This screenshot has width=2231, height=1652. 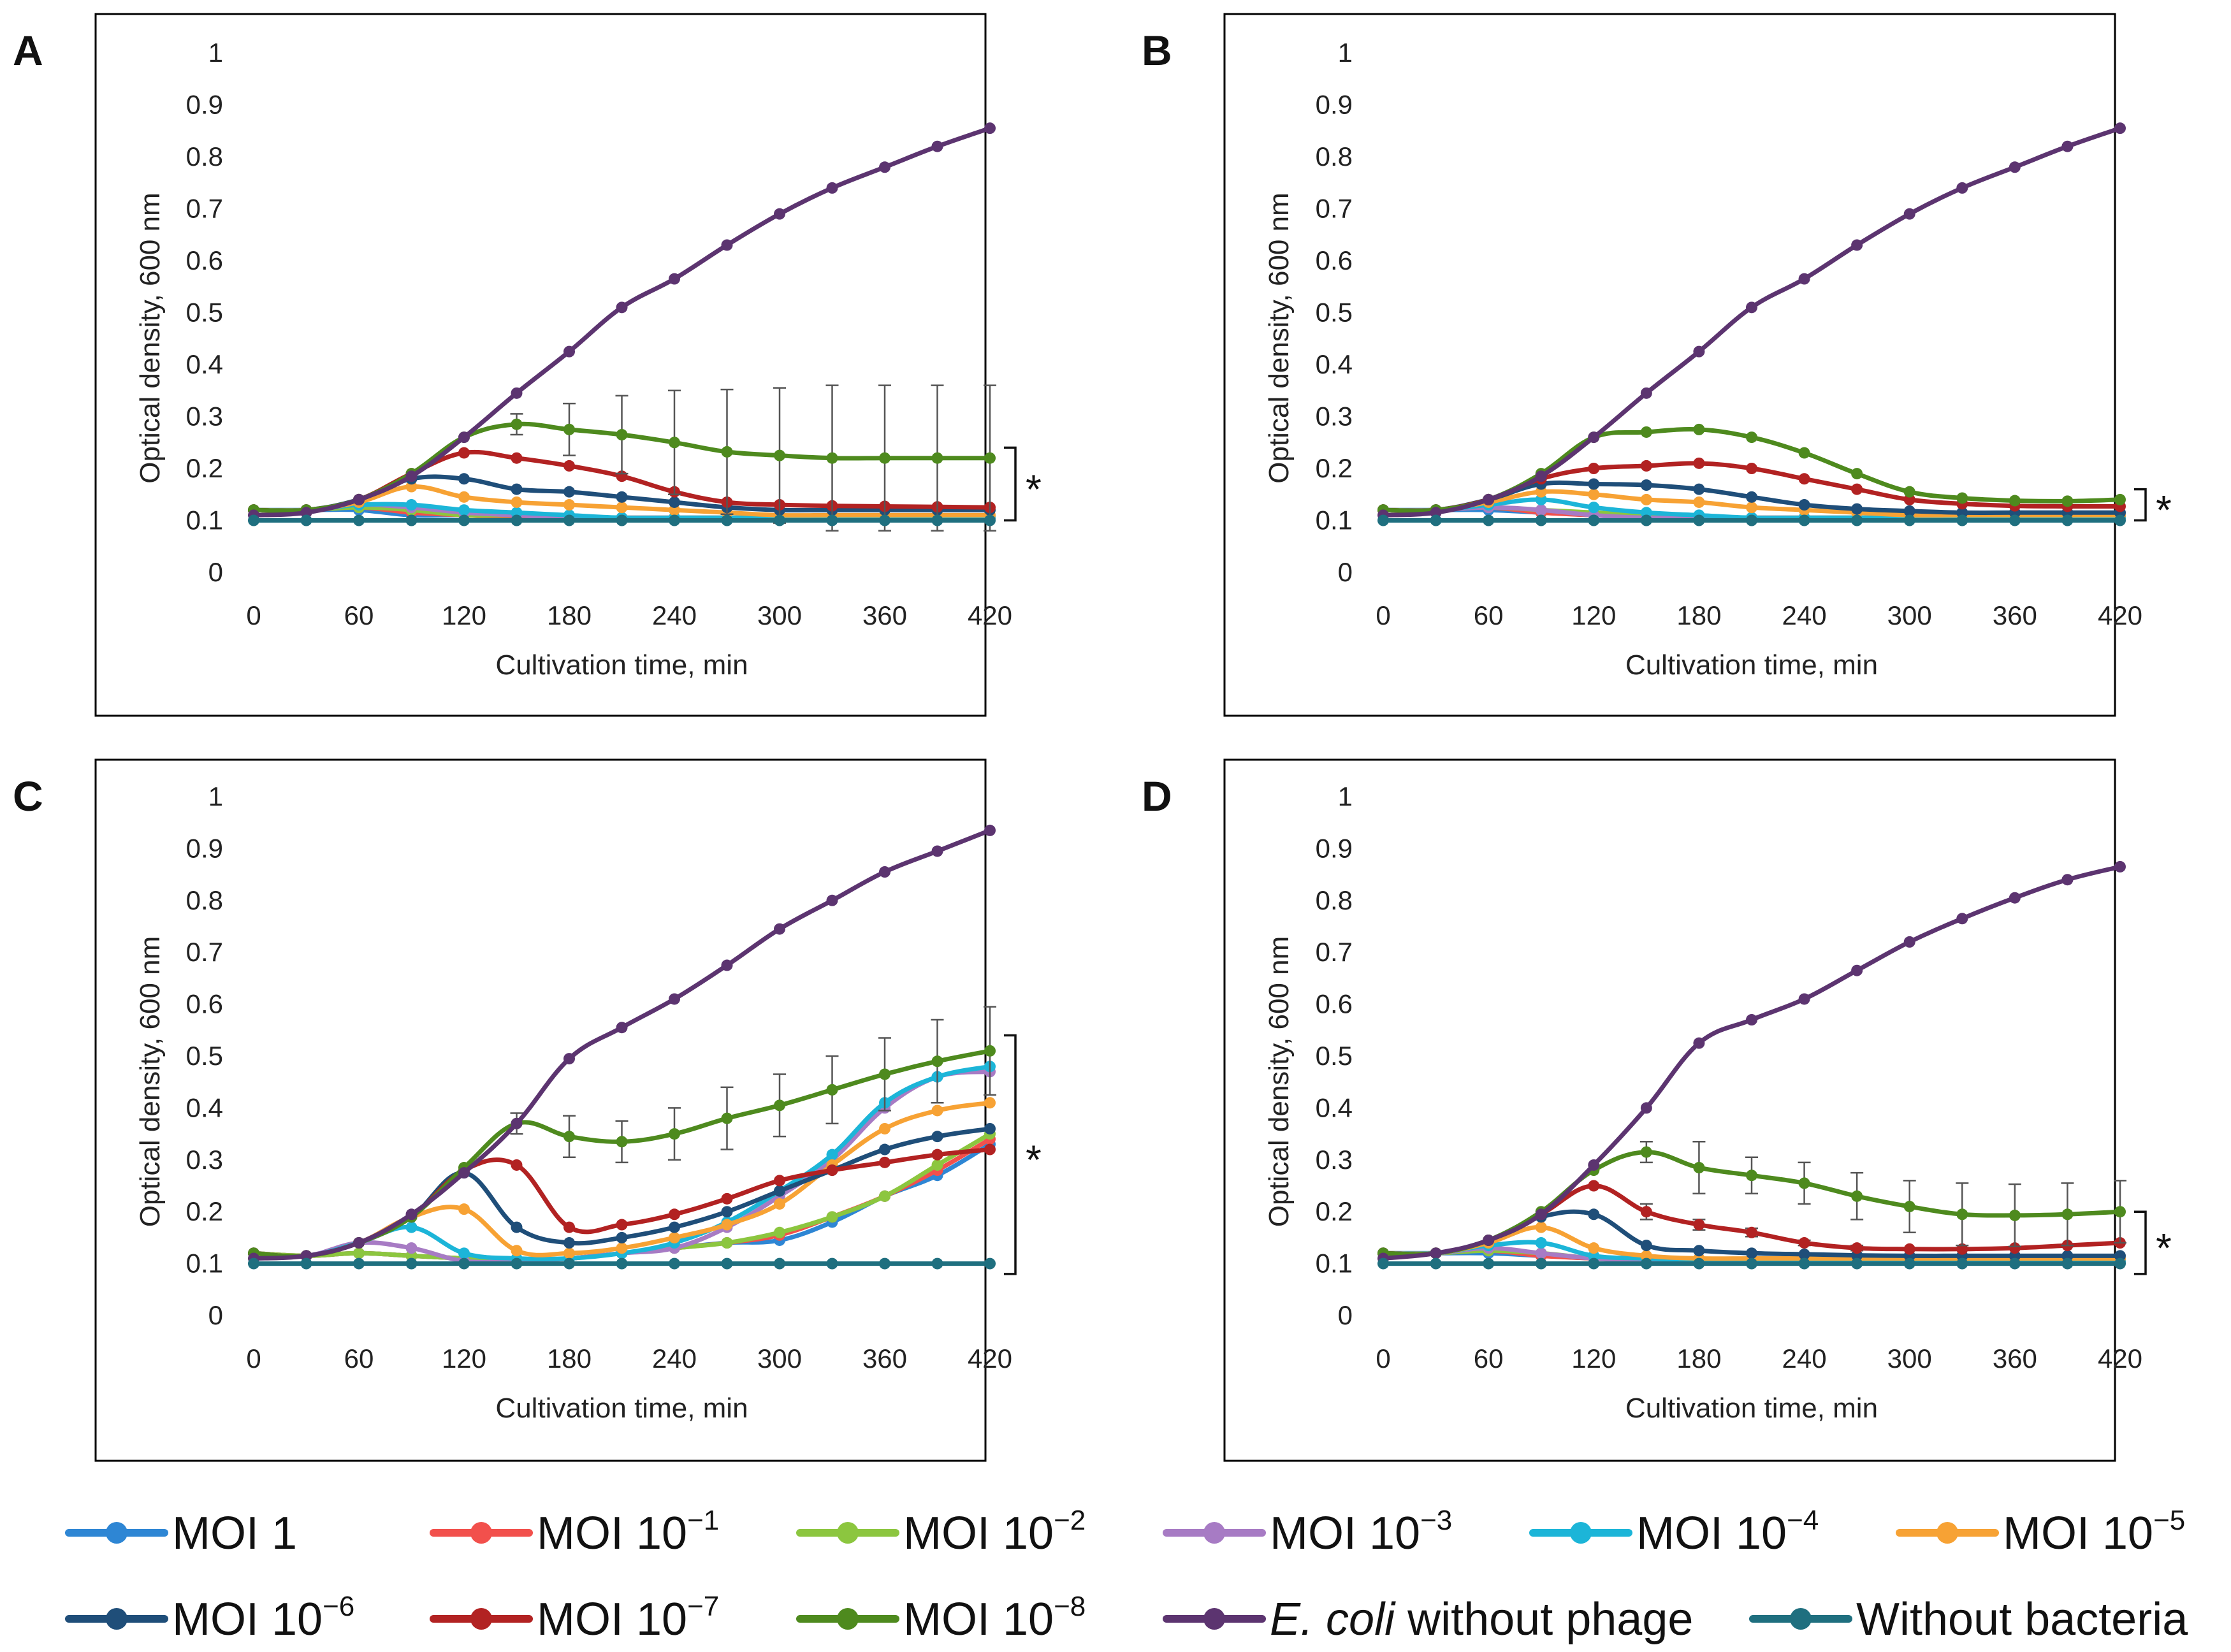 What do you see at coordinates (1345, 572) in the screenshot?
I see `y-tick-label: 0` at bounding box center [1345, 572].